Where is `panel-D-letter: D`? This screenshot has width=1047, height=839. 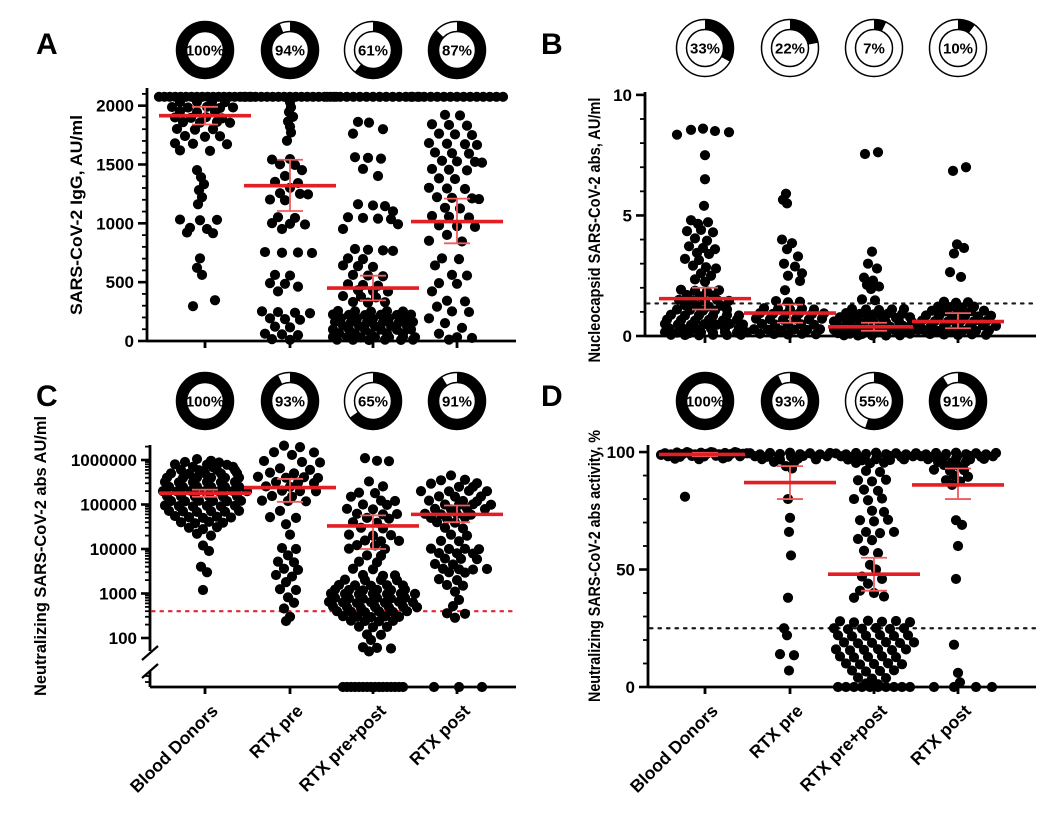
panel-D-letter: D is located at coordinates (552, 396).